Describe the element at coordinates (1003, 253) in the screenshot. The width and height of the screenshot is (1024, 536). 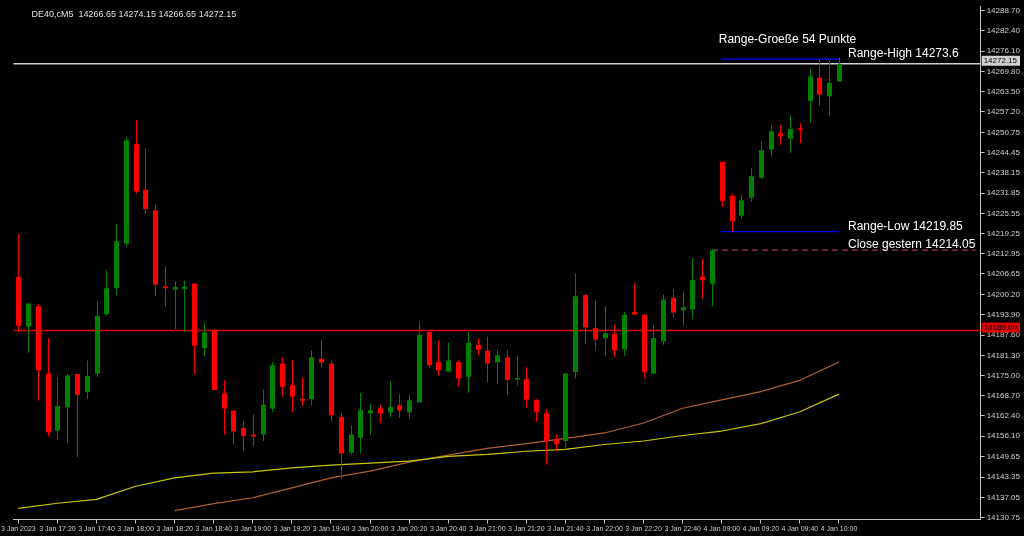
I see `y-tick-label: 14212.95` at that location.